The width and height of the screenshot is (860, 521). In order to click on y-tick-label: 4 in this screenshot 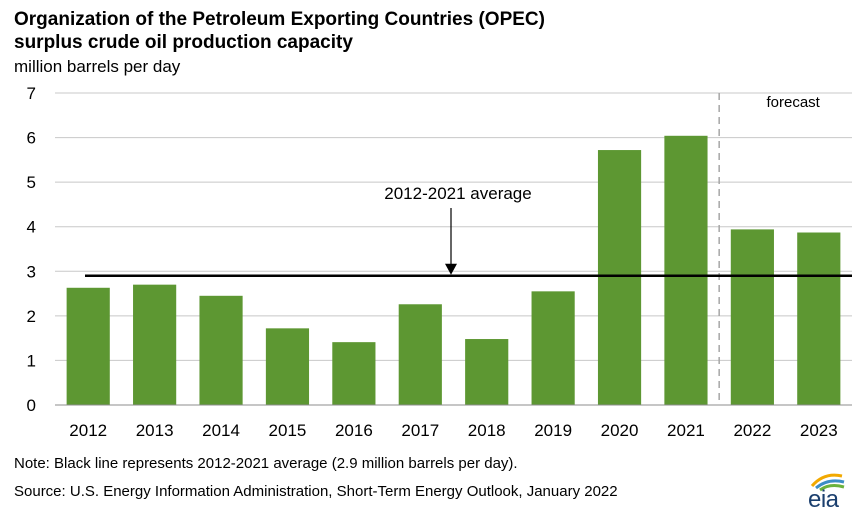, I will do `click(31, 227)`.